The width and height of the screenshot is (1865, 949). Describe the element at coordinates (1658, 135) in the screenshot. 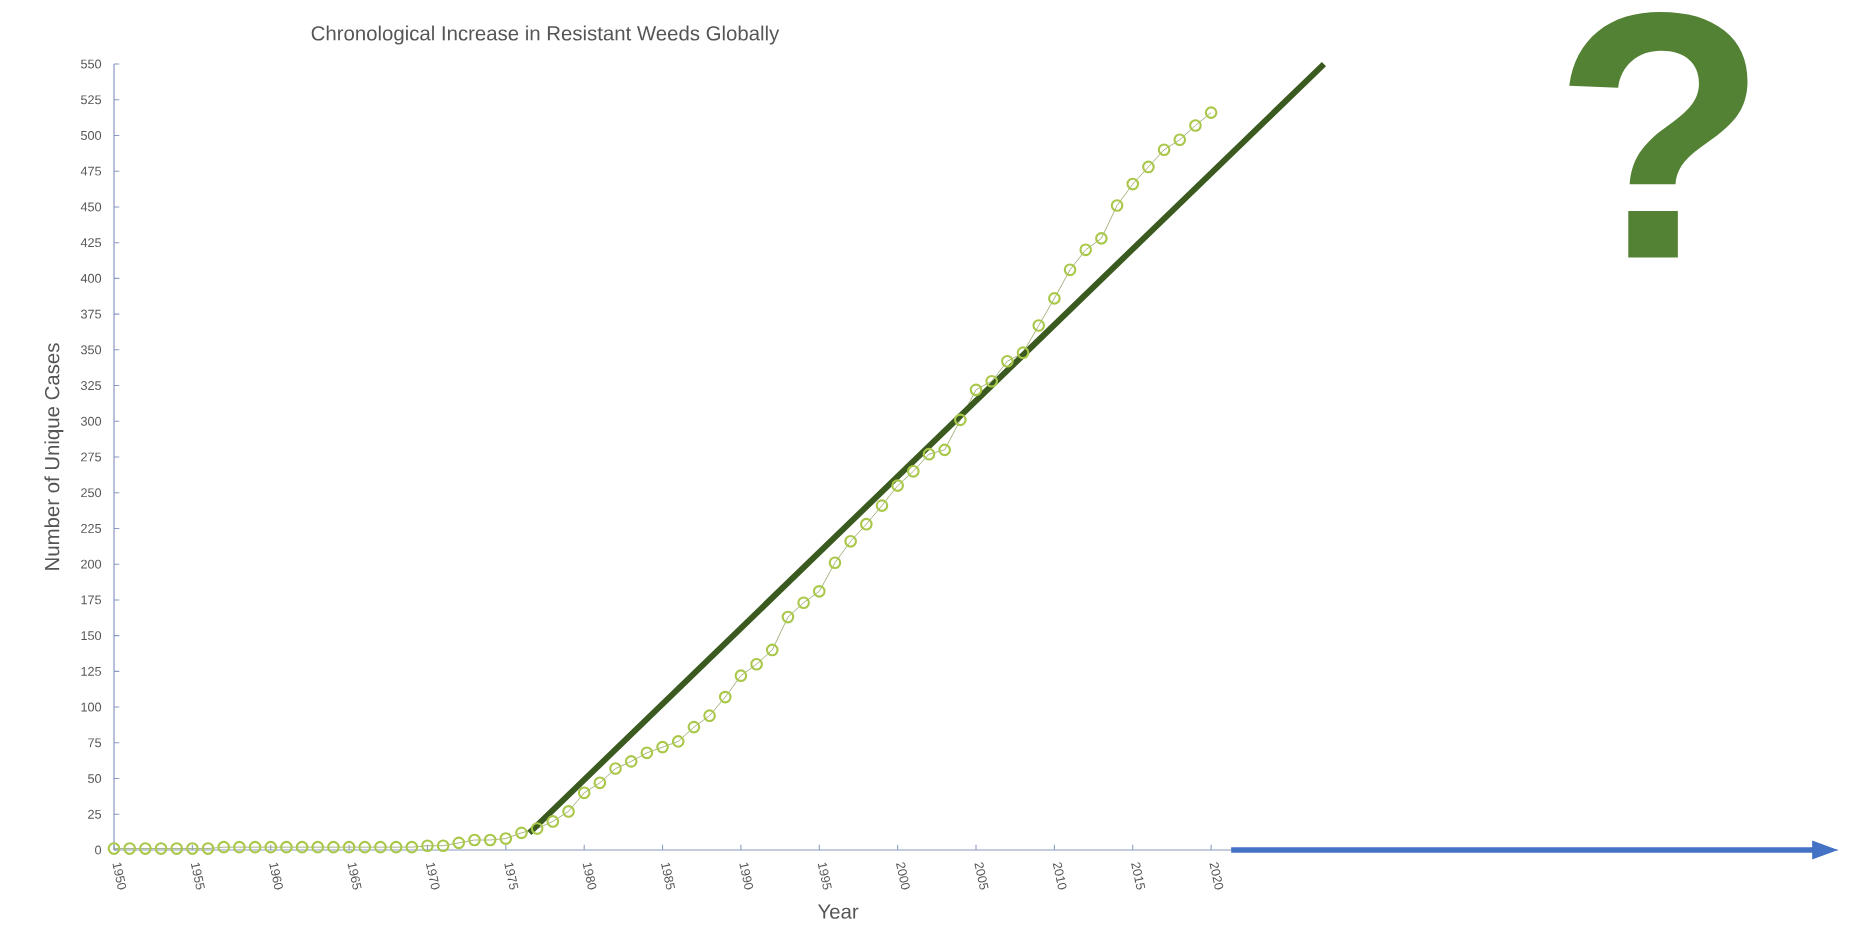

I see `annotation: ?` at that location.